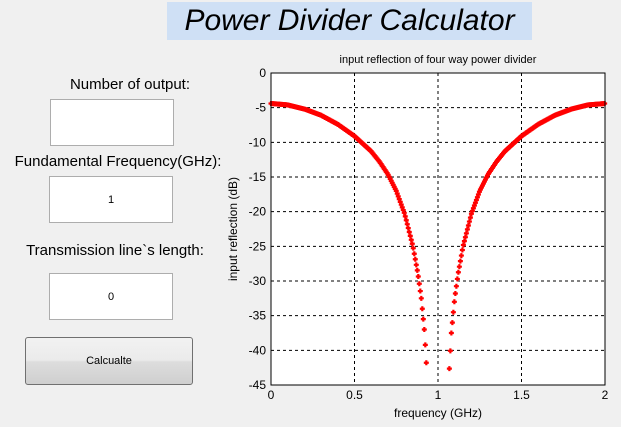  I want to click on length-input, so click(111, 296).